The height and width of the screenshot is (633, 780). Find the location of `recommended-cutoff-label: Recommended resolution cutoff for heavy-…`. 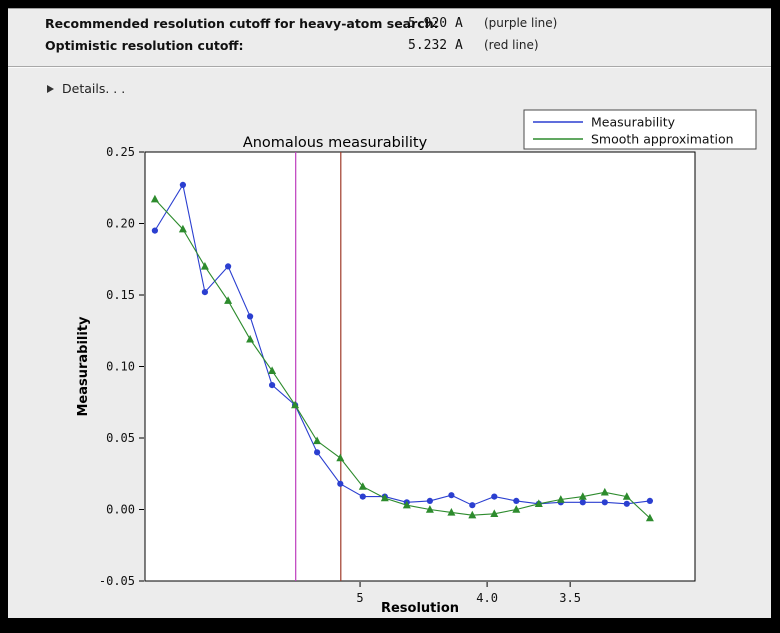

recommended-cutoff-label: Recommended resolution cutoff for heavy-… is located at coordinates (242, 23).